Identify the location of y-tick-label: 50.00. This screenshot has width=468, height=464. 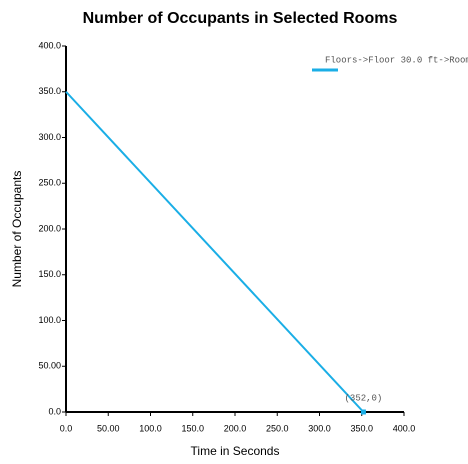
(49, 366).